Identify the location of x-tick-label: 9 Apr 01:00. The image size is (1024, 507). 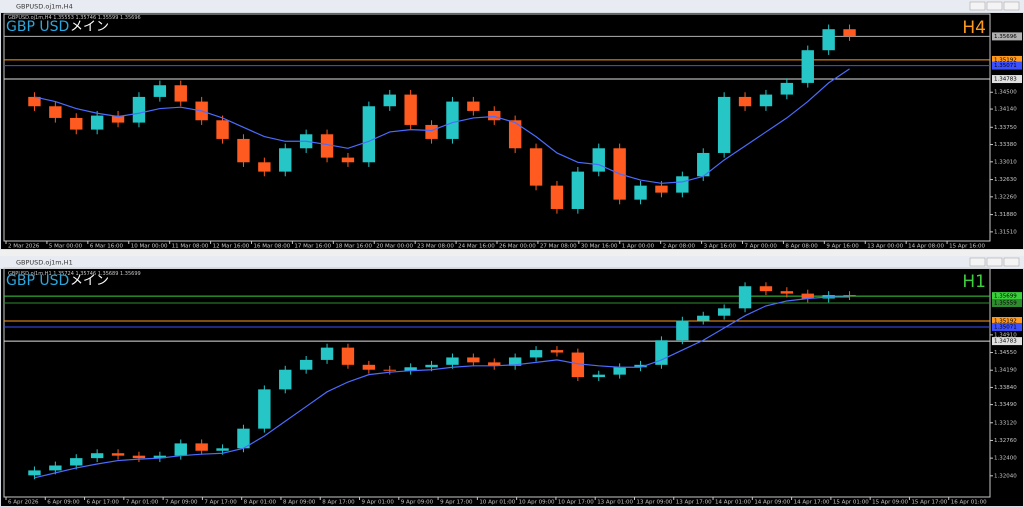
(378, 503).